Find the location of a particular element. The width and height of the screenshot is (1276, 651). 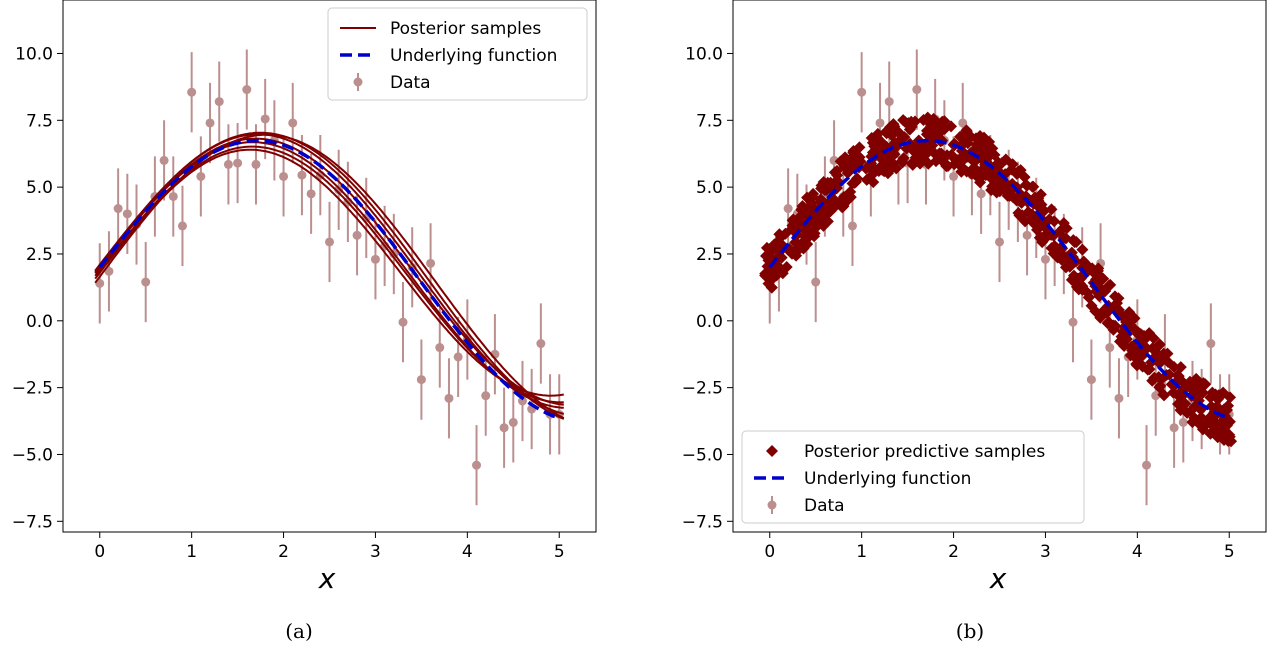

legend-label: Underlying function is located at coordinates (473, 56).